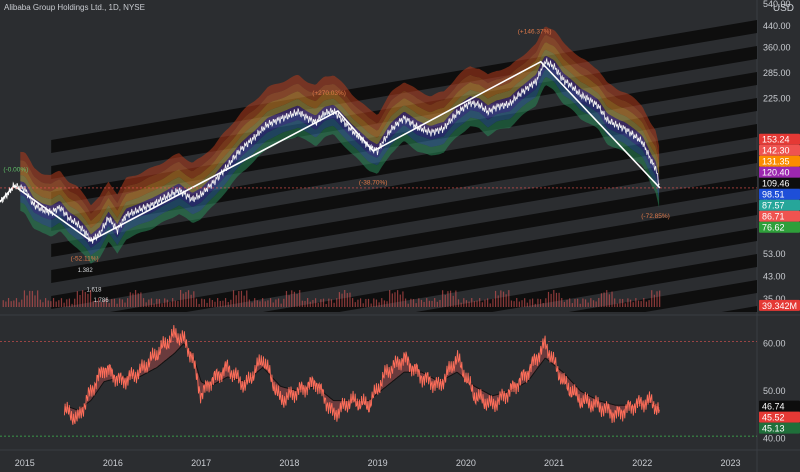 This screenshot has height=472, width=800. What do you see at coordinates (783, 8) in the screenshot?
I see `currency-label: USD` at bounding box center [783, 8].